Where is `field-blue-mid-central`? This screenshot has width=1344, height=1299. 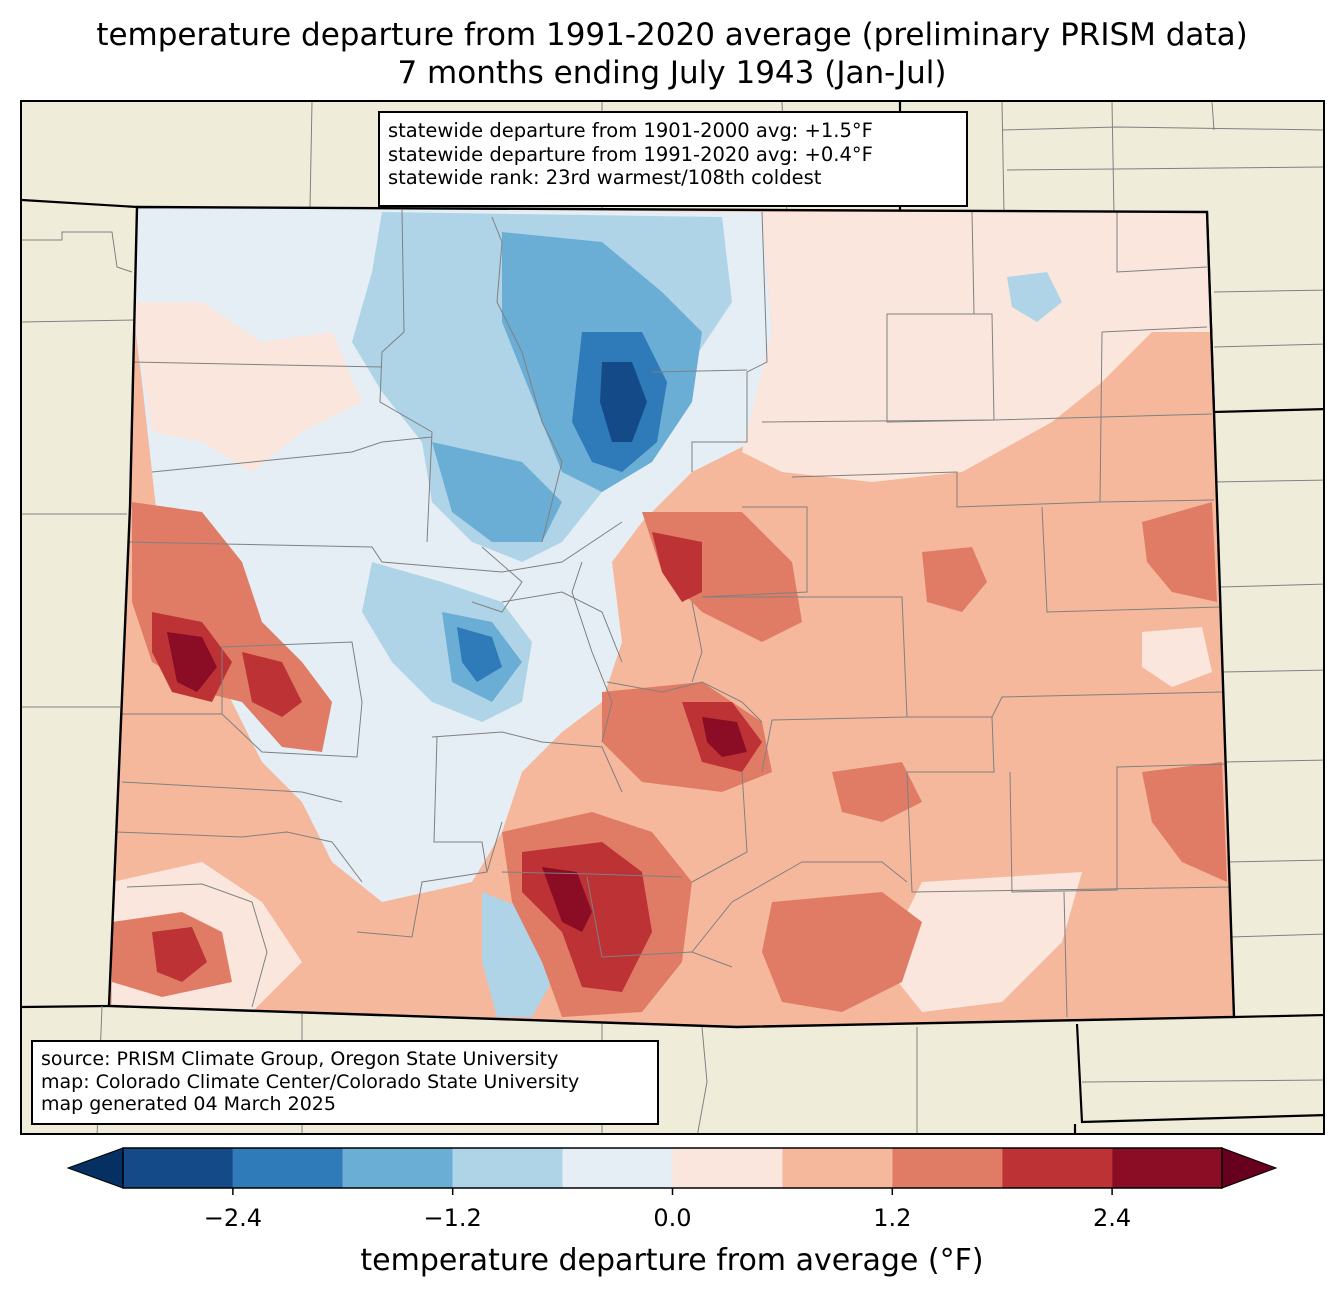 field-blue-mid-central is located at coordinates (497, 492).